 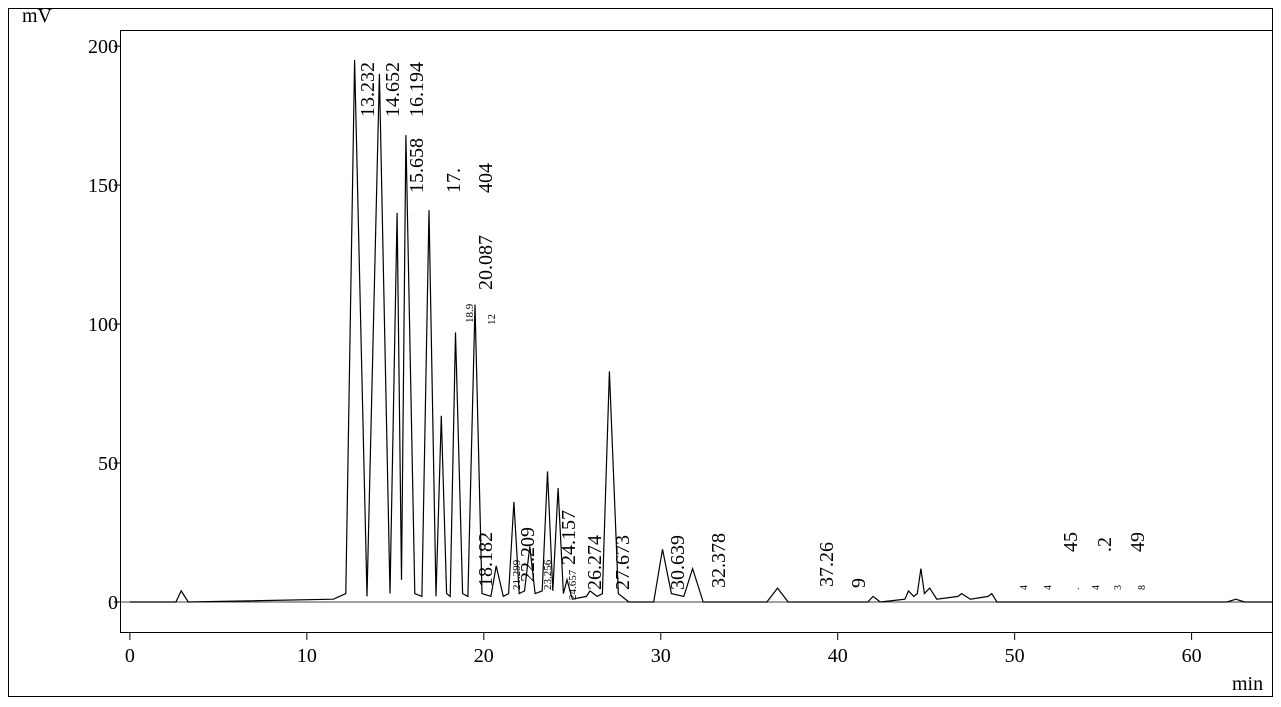 I want to click on x-tick-label: 0, so click(x=130, y=656).